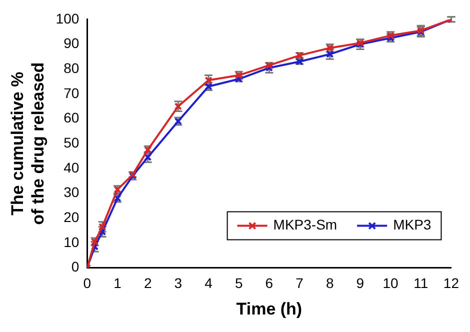 This screenshot has width=470, height=332. Describe the element at coordinates (72, 192) in the screenshot. I see `y-tick-label: 30` at that location.